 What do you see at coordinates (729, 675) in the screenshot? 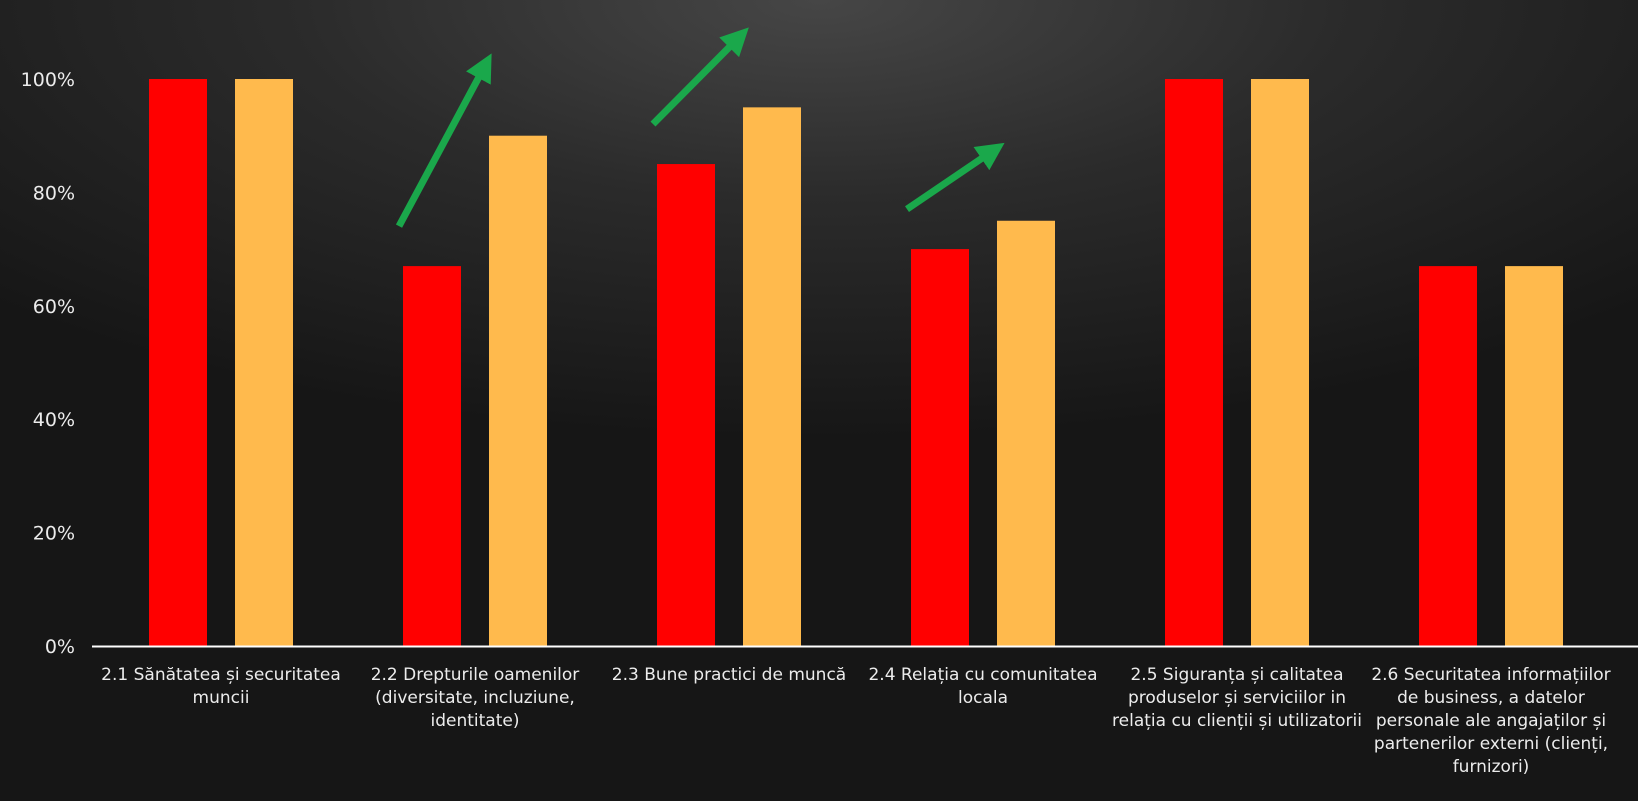
I see `x-tick-label: 2.3 Bune practici de muncă` at bounding box center [729, 675].